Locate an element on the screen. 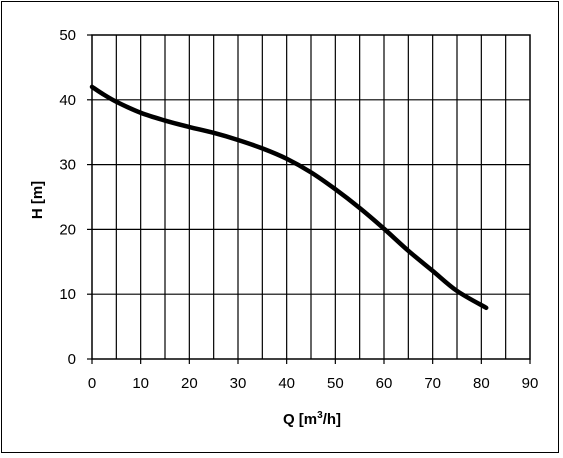  y-axis-label: H [m] is located at coordinates (37, 200).